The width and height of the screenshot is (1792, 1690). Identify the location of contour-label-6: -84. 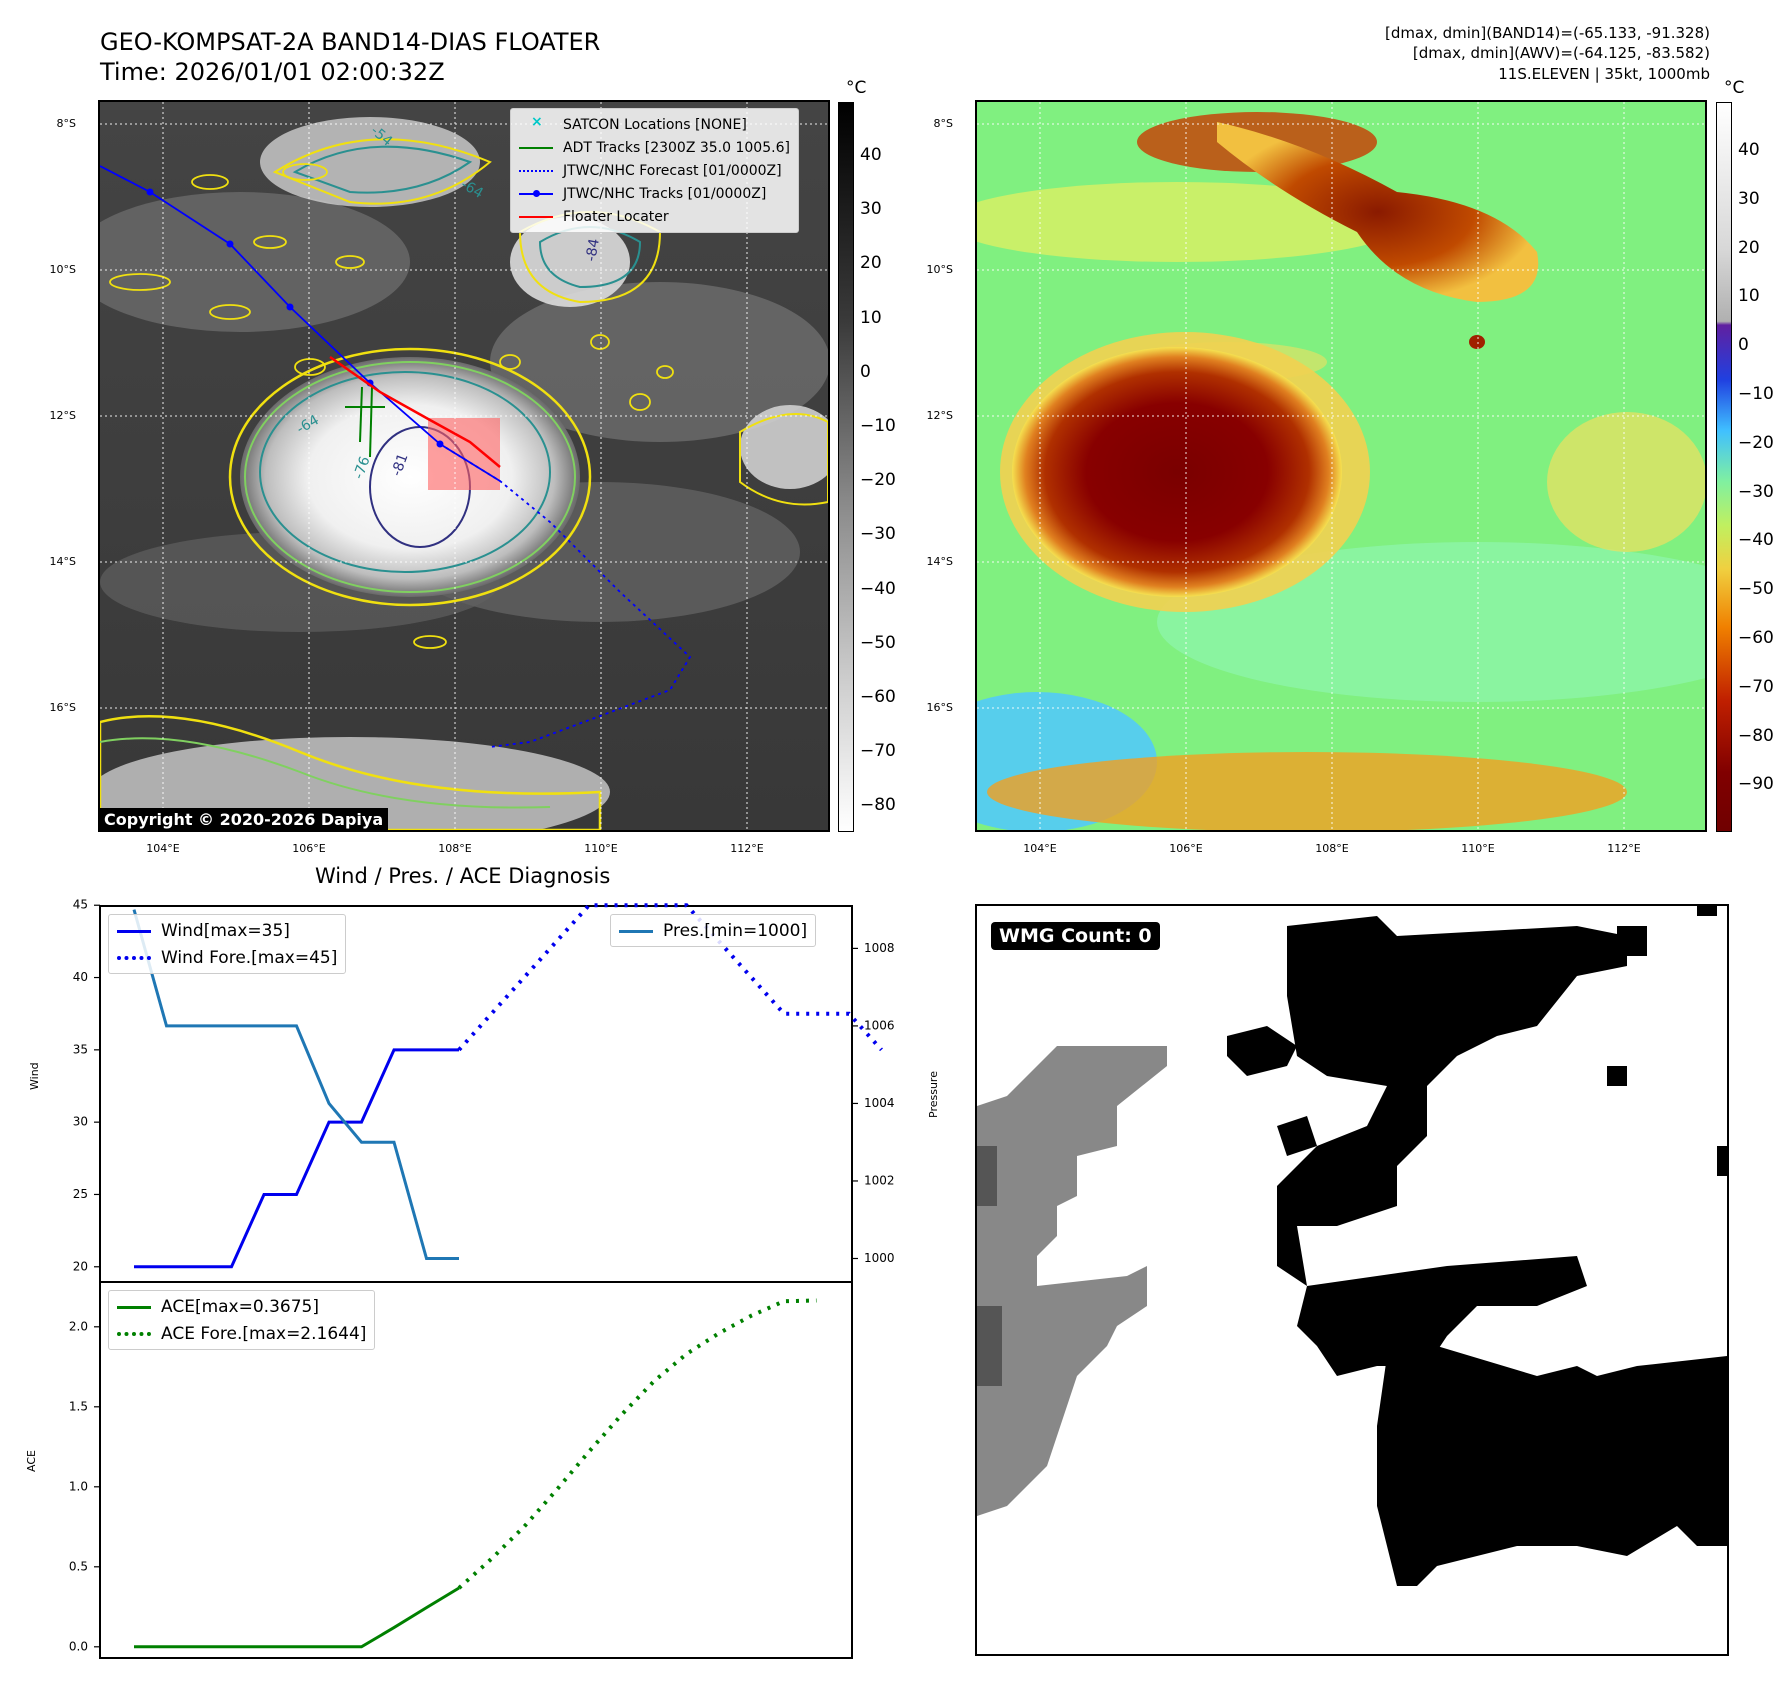
(593, 249).